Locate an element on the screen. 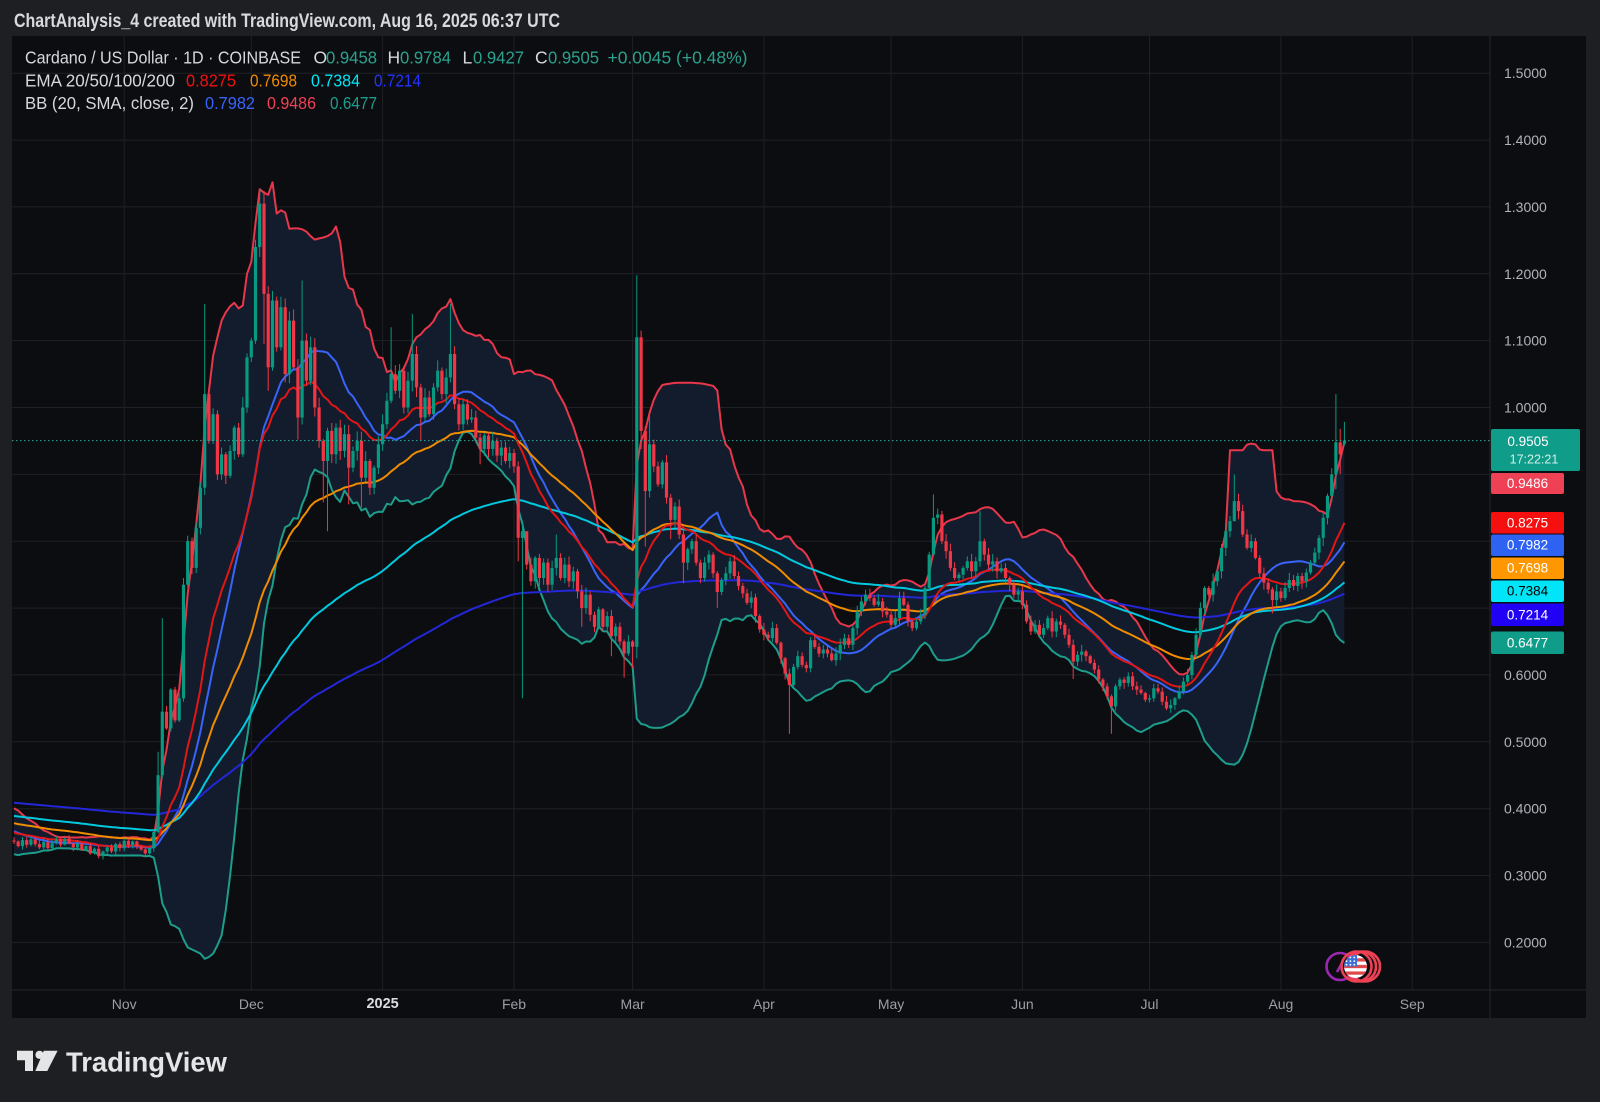 This screenshot has width=1600, height=1102. svg-text: 0.6000 is located at coordinates (1525, 675).